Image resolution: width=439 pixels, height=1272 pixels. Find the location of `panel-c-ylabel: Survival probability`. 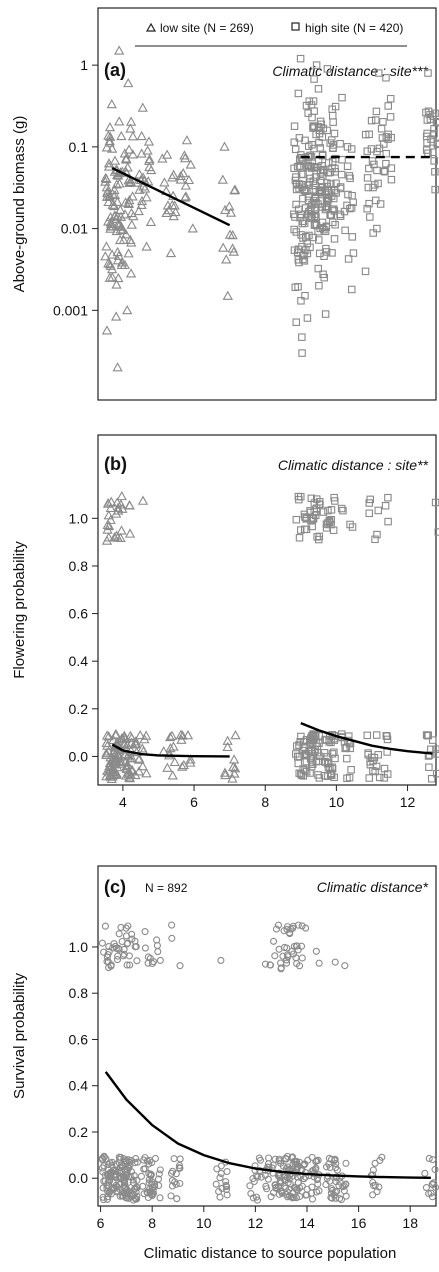

panel-c-ylabel: Survival probability is located at coordinates (19, 1036).